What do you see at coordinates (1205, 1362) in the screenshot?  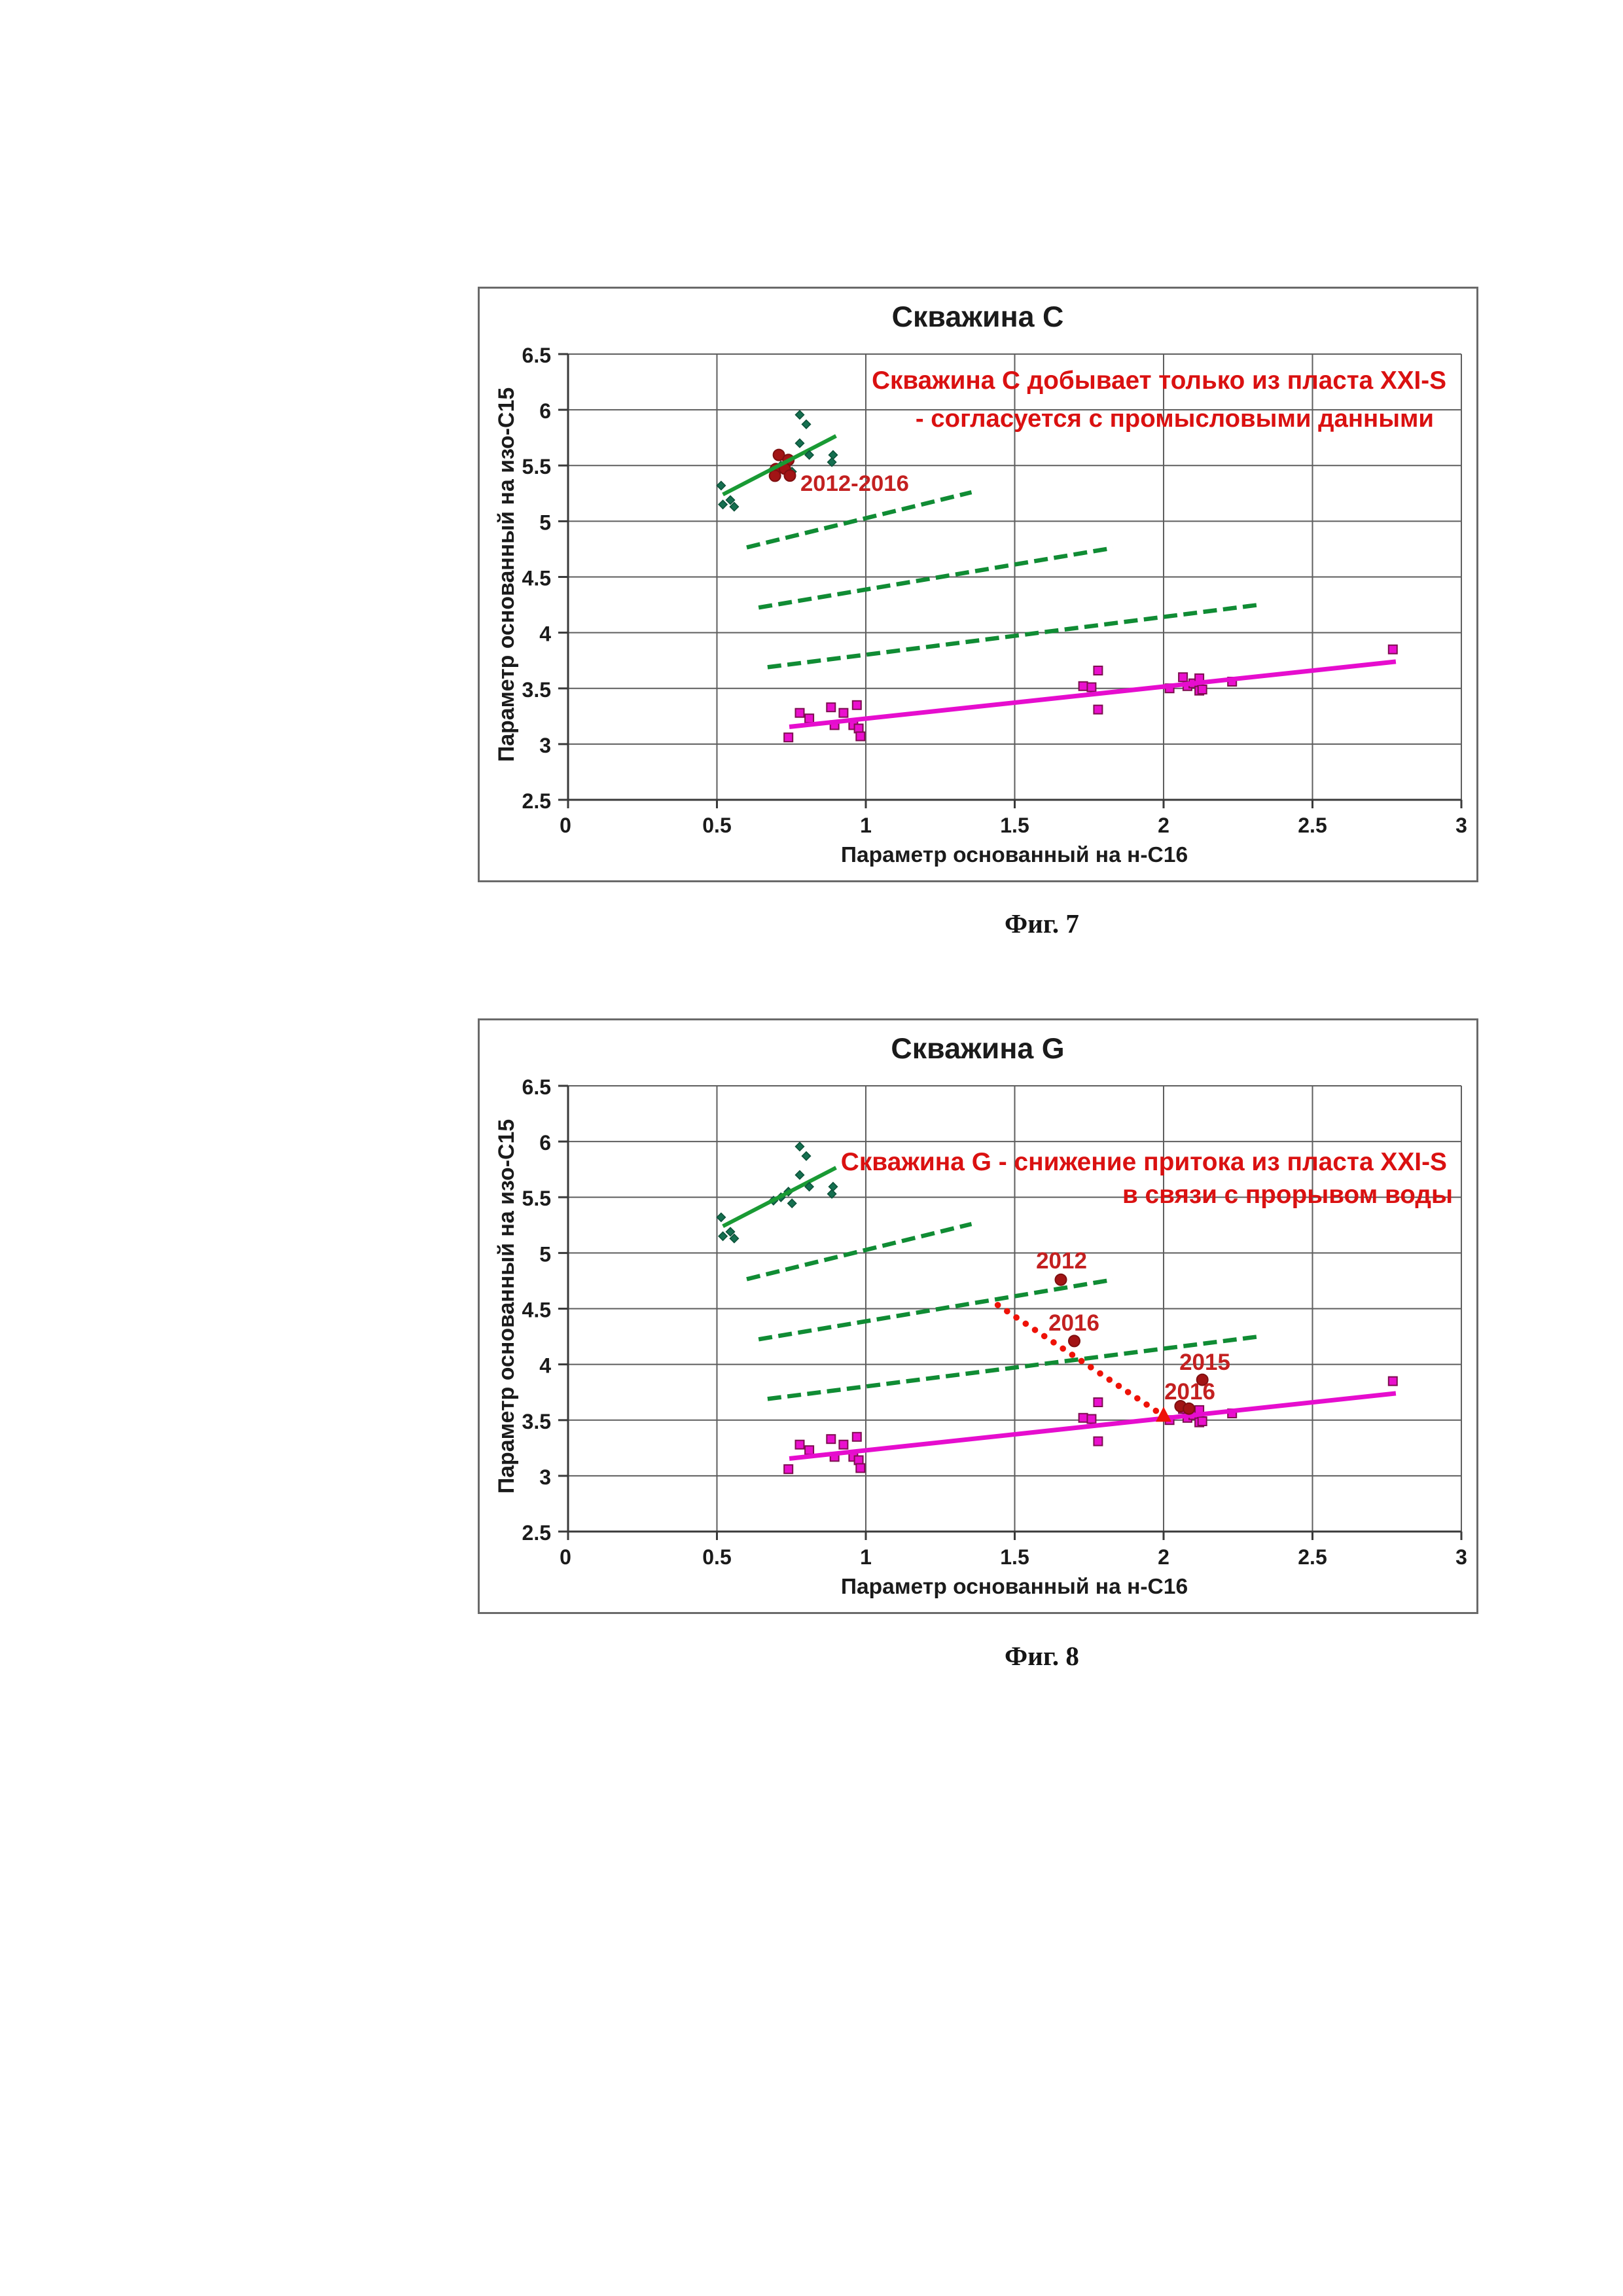 I see `svg-text: 2015` at bounding box center [1205, 1362].